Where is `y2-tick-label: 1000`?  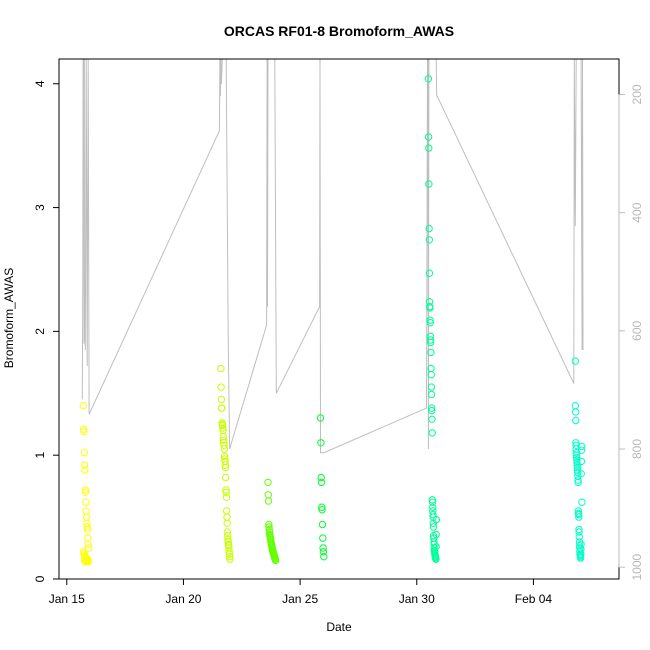 y2-tick-label: 1000 is located at coordinates (637, 567).